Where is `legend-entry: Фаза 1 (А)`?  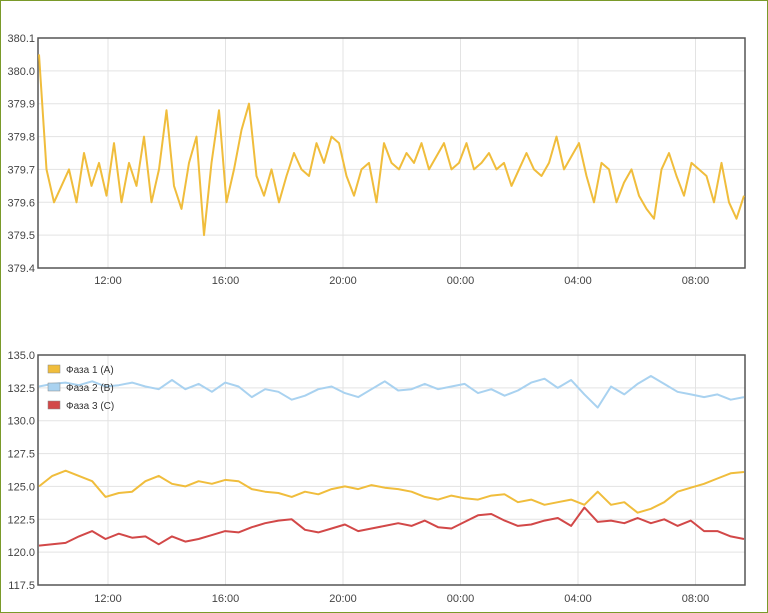 legend-entry: Фаза 1 (А) is located at coordinates (90, 370).